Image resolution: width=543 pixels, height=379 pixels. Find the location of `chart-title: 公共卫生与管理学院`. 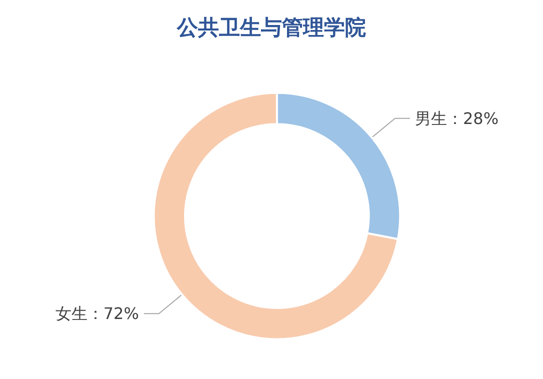

chart-title: 公共卫生与管理学院 is located at coordinates (271, 28).